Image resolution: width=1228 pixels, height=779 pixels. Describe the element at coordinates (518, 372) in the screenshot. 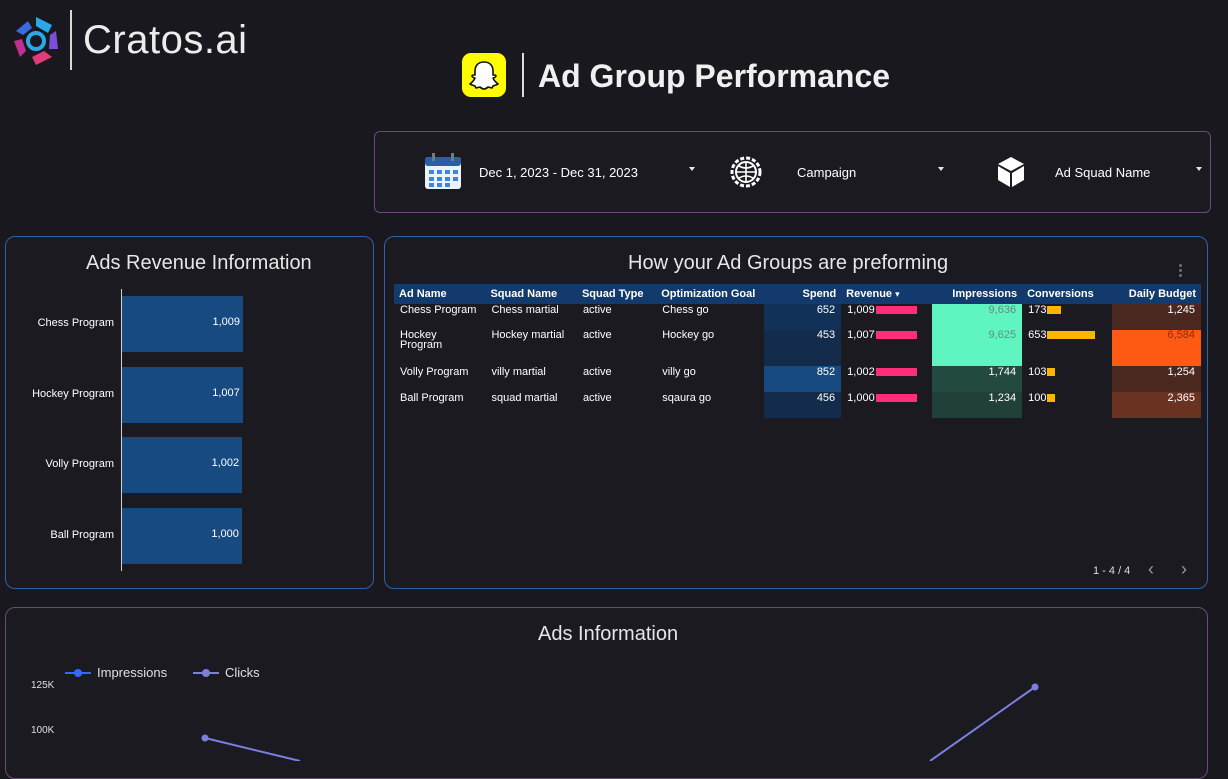

I see `squad-name-cell: villy martial` at that location.